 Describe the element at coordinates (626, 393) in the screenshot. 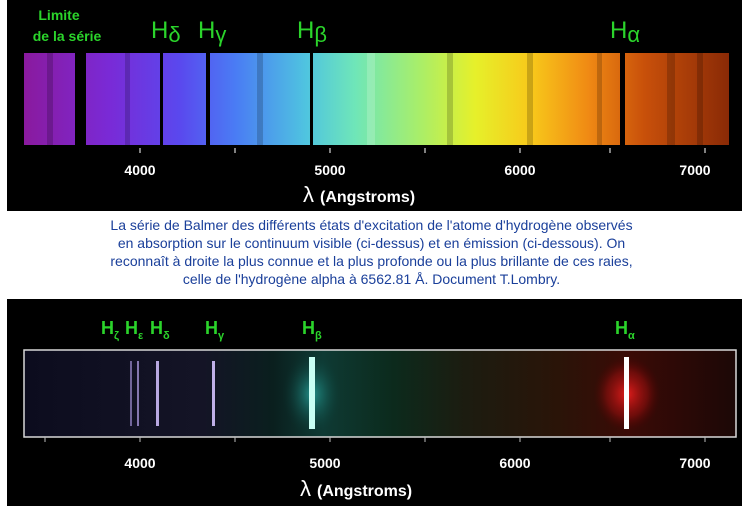

I see `emission-line-h-alpha` at that location.